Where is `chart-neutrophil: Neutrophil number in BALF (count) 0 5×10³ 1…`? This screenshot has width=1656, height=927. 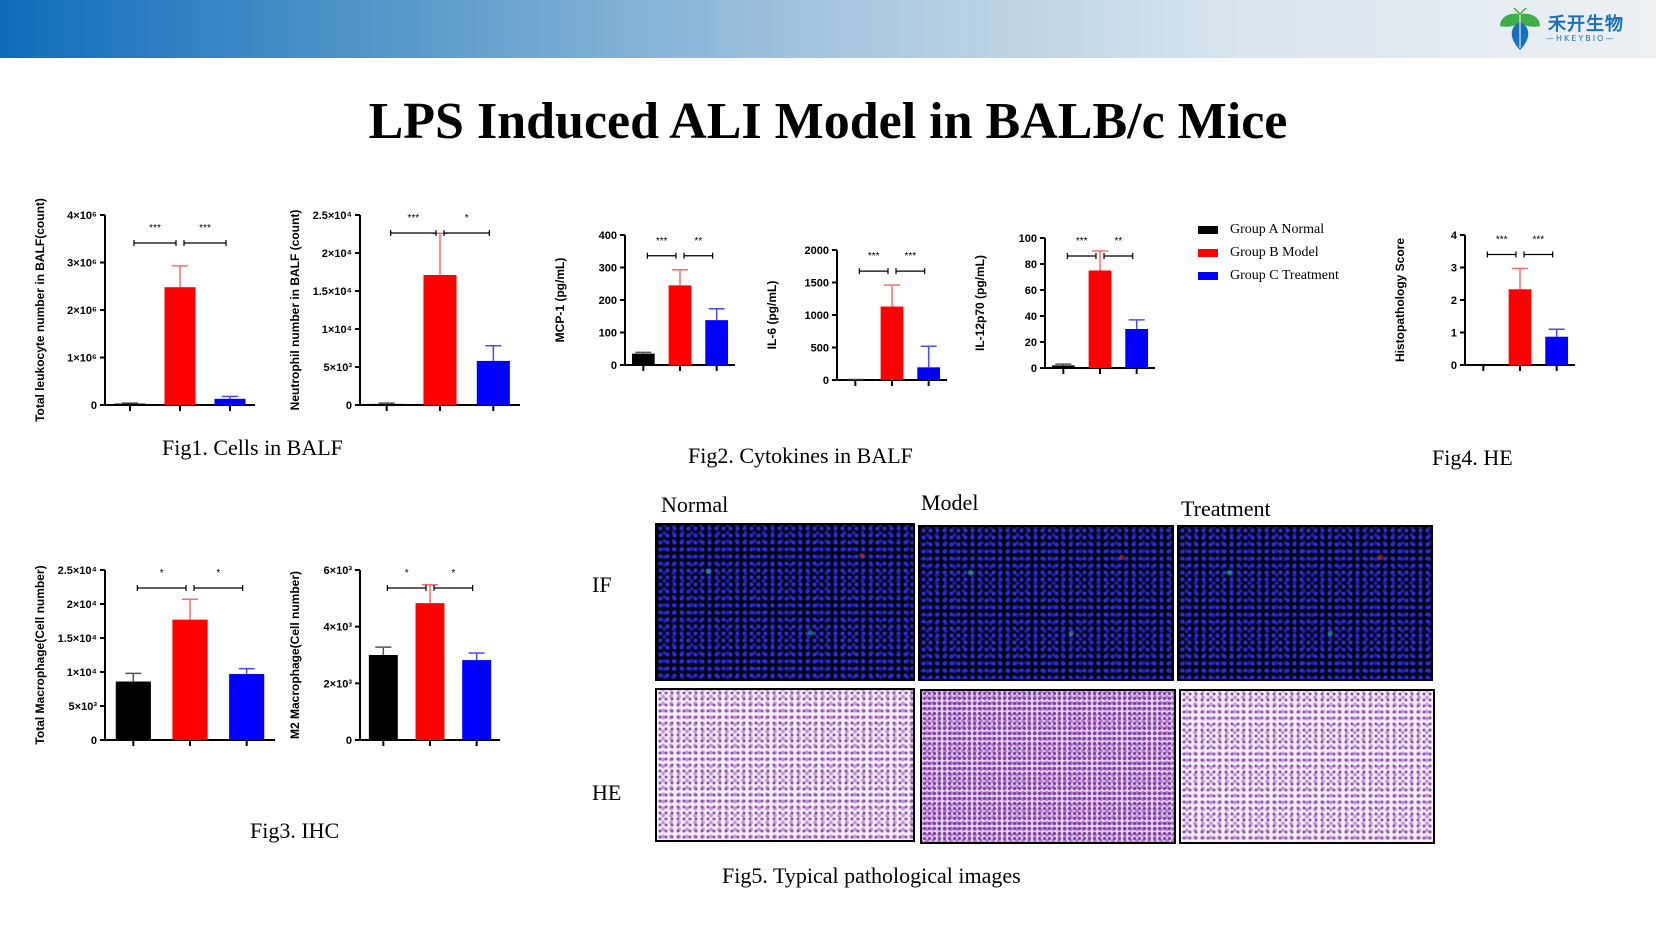
chart-neutrophil: Neutrophil number in BALF (count) 0 5×10³ 1… is located at coordinates (410, 315).